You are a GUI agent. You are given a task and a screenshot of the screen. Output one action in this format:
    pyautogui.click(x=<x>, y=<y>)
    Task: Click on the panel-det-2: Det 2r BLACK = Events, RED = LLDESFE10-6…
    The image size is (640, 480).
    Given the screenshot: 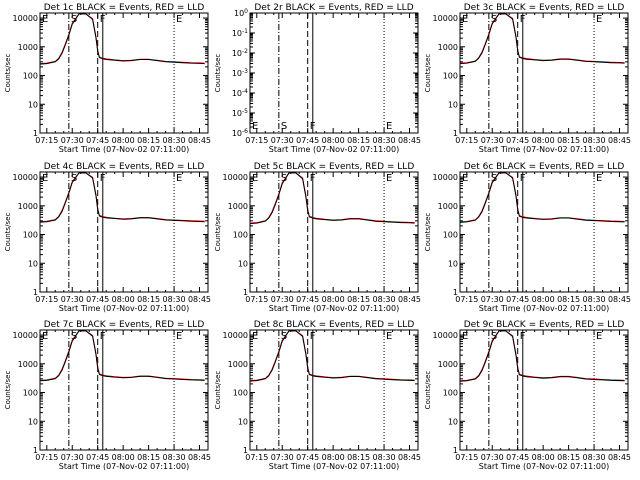 What is the action you would take?
    pyautogui.click(x=317, y=78)
    